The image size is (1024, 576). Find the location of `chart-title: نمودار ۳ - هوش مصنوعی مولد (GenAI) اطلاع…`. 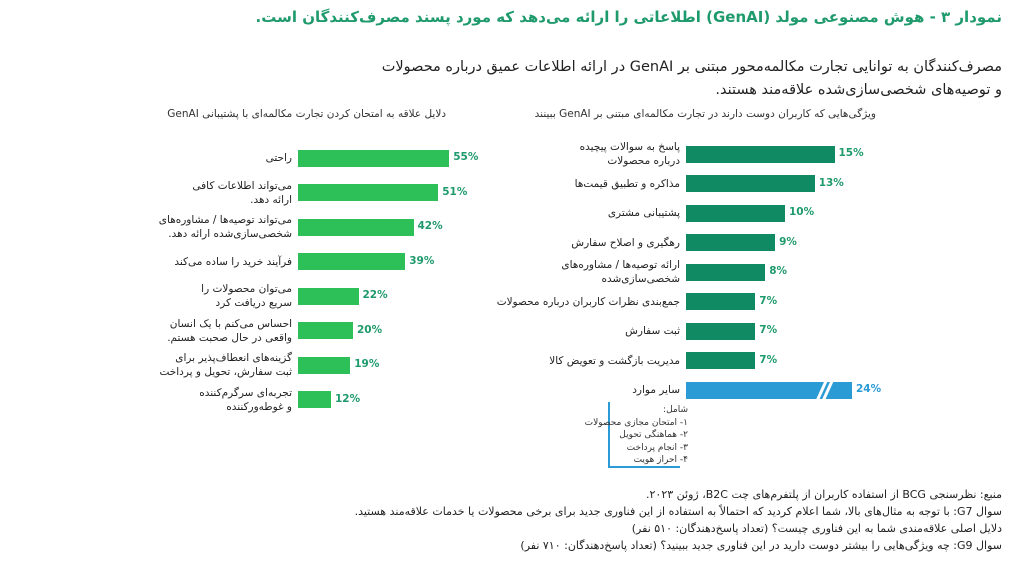

chart-title: نمودار ۳ - هوش مصنوعی مولد (GenAI) اطلاع… is located at coordinates (628, 17).